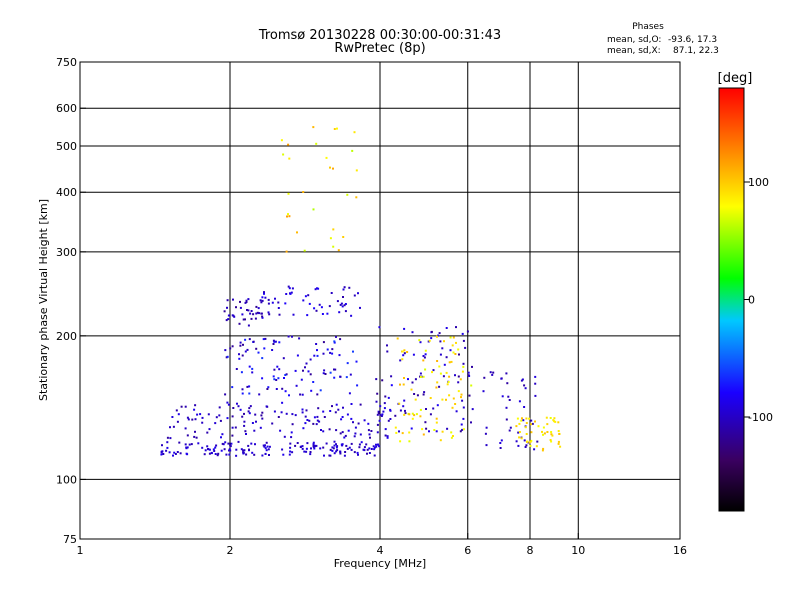  What do you see at coordinates (380, 550) in the screenshot?
I see `x-tick-label: 4` at bounding box center [380, 550].